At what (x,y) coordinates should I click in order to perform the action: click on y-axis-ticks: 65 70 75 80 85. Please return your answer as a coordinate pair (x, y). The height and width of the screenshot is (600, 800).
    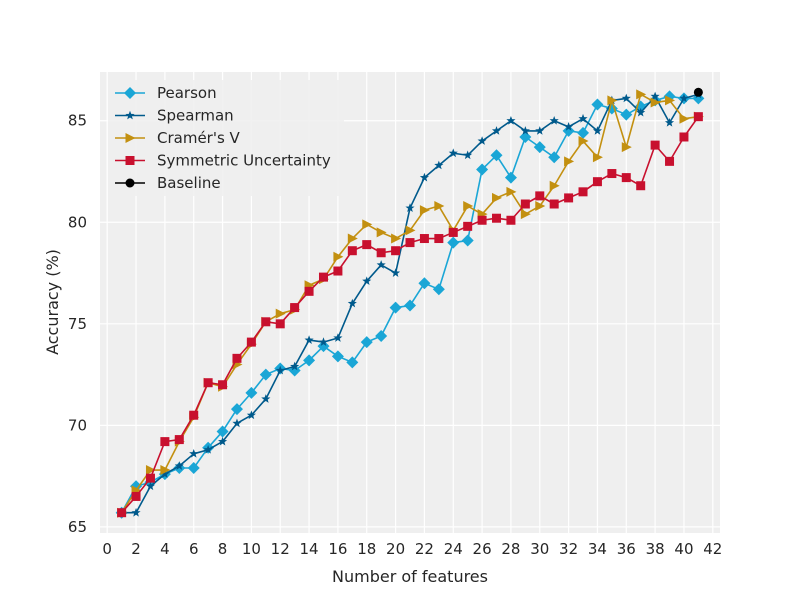
    Looking at the image, I should click on (77, 324).